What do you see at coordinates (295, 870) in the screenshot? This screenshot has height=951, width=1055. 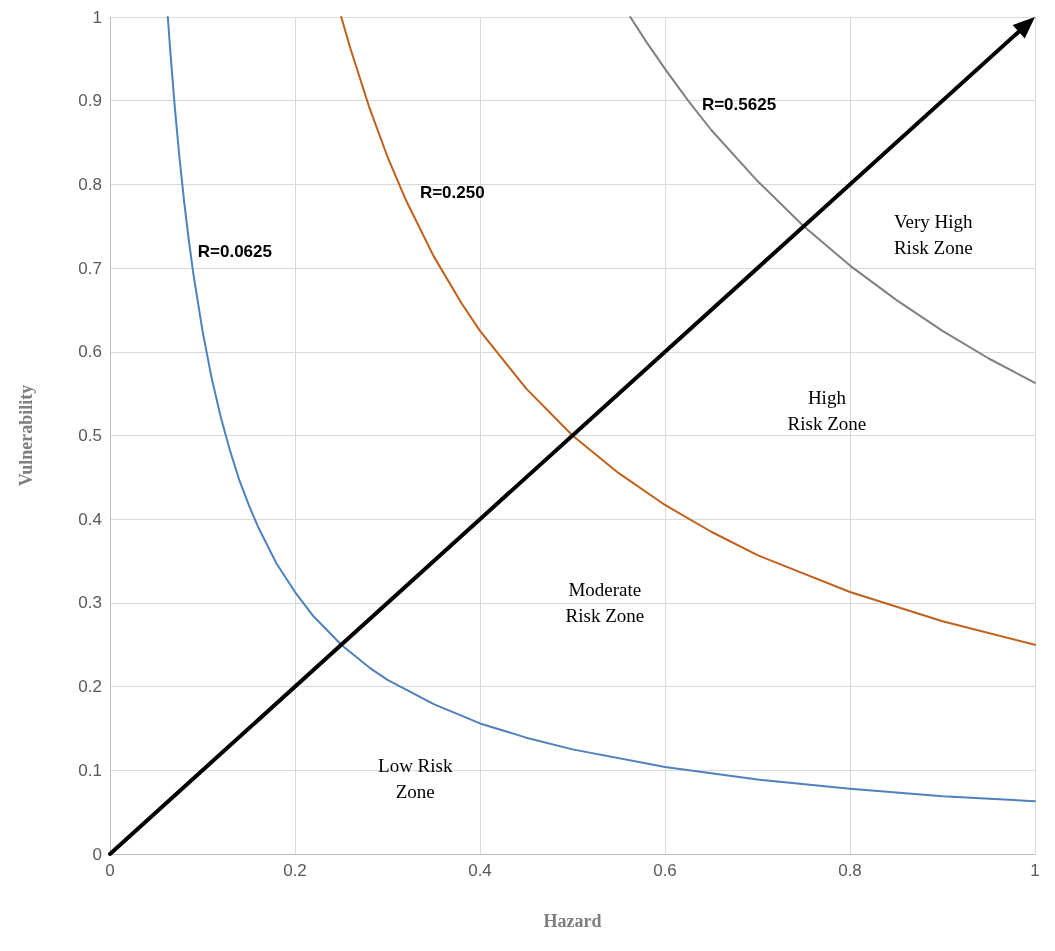 I see `x-tick-label: 0.2` at bounding box center [295, 870].